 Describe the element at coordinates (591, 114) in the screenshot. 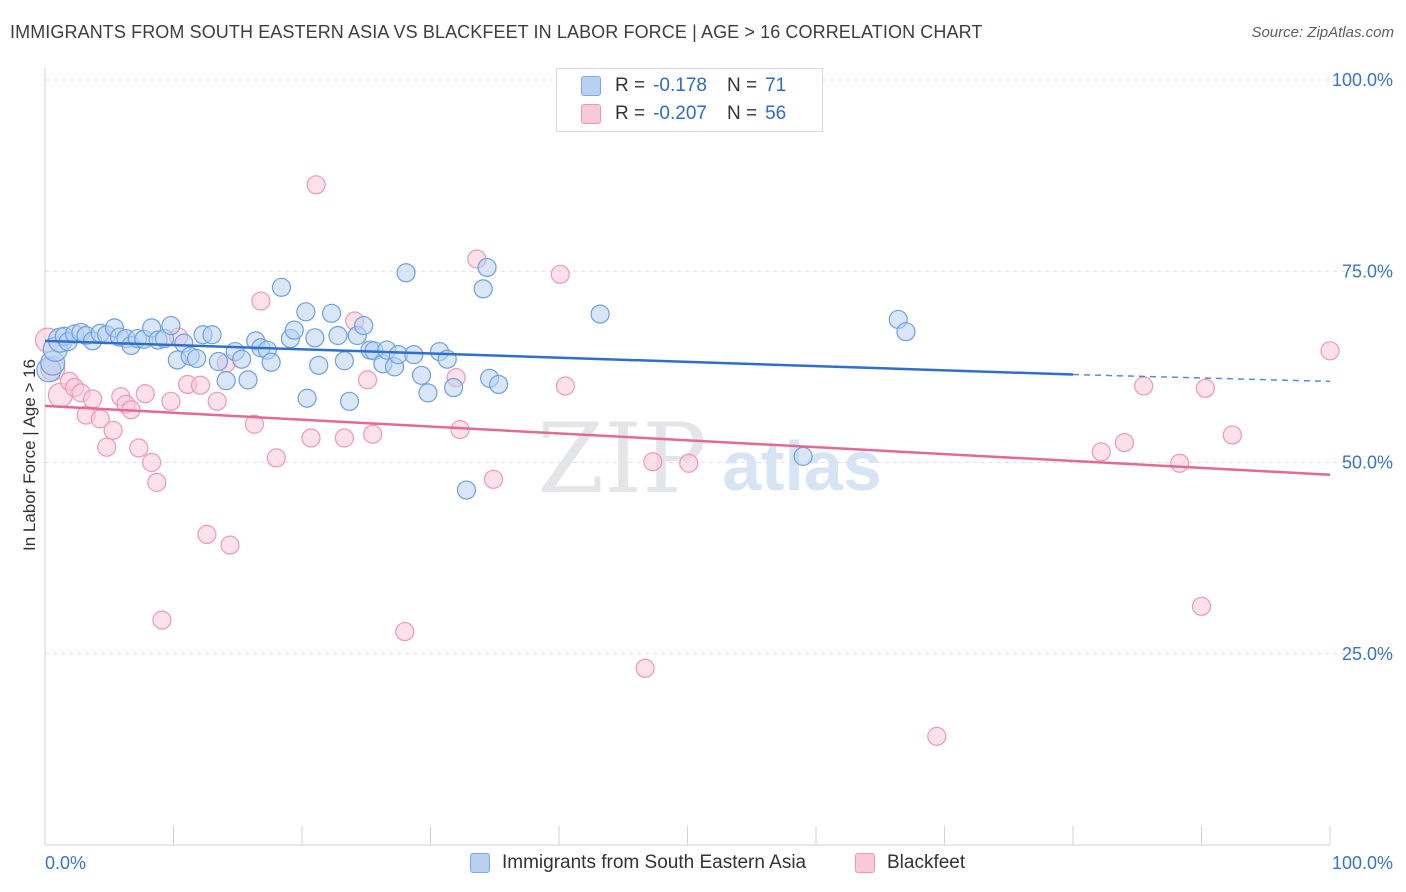

I see `blackfeet-swatch` at that location.